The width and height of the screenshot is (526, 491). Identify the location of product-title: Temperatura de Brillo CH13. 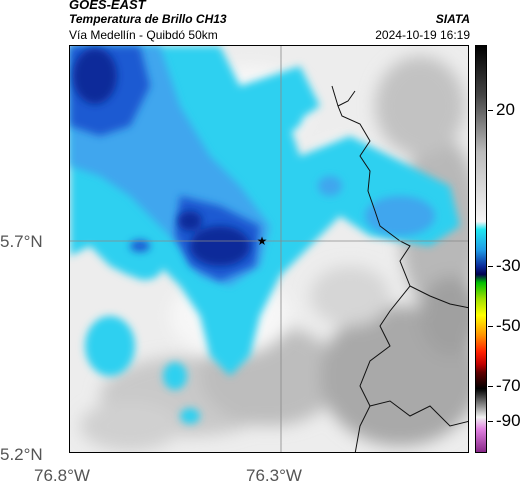
(148, 19).